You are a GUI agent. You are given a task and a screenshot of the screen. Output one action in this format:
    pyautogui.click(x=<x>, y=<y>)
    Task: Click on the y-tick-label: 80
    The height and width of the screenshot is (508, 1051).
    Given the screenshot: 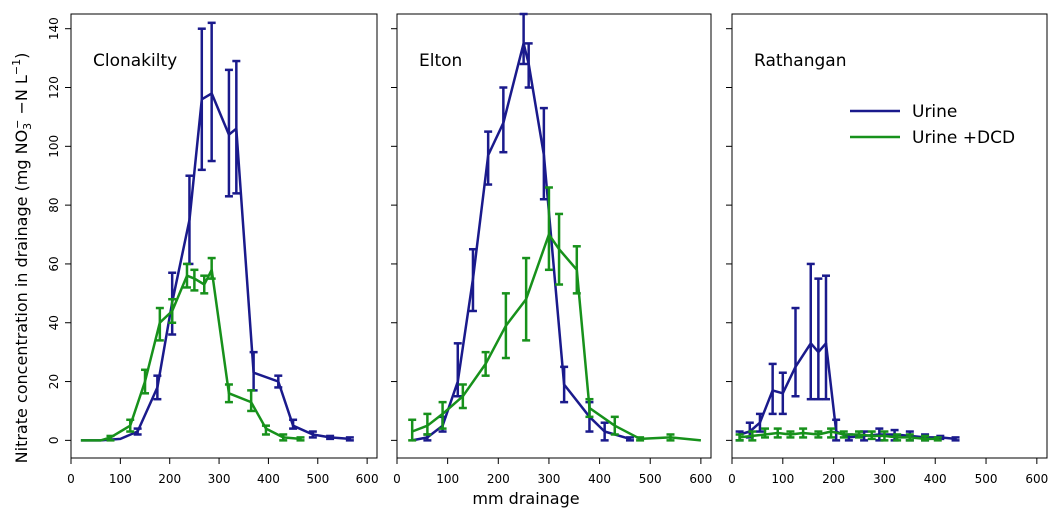 What is the action you would take?
    pyautogui.click(x=54, y=204)
    